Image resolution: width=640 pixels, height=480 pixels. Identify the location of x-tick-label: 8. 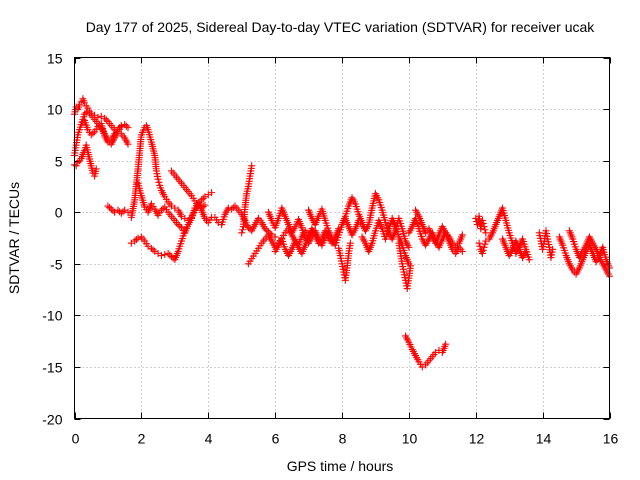
(343, 439).